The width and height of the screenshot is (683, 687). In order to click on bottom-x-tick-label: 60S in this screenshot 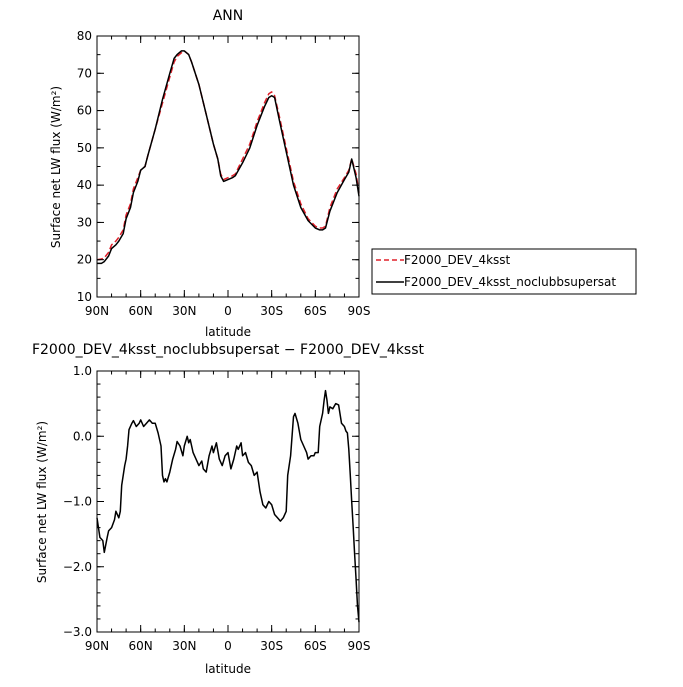, I will do `click(315, 646)`.